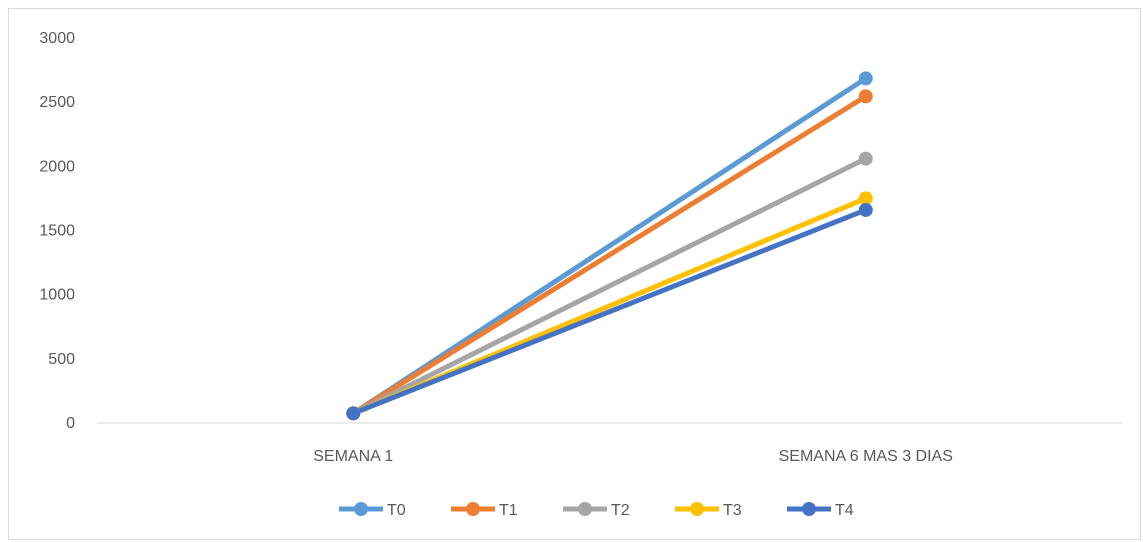  Describe the element at coordinates (866, 456) in the screenshot. I see `x-tick-label-2: SEMANA 6 MAS 3 DIAS` at that location.